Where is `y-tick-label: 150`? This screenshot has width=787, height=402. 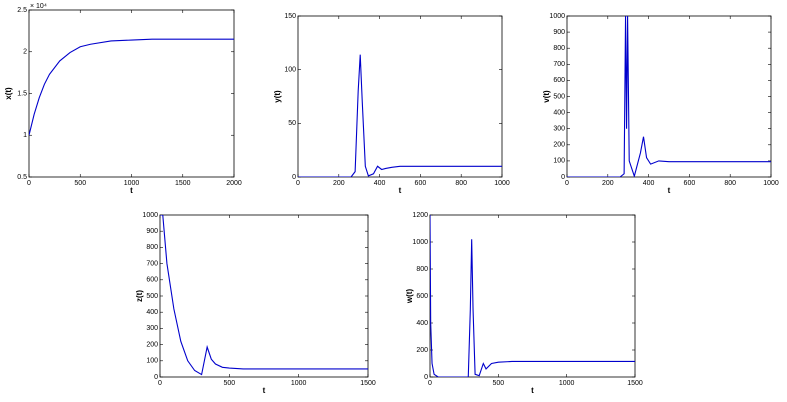
y-tick-label: 150 is located at coordinates (290, 16).